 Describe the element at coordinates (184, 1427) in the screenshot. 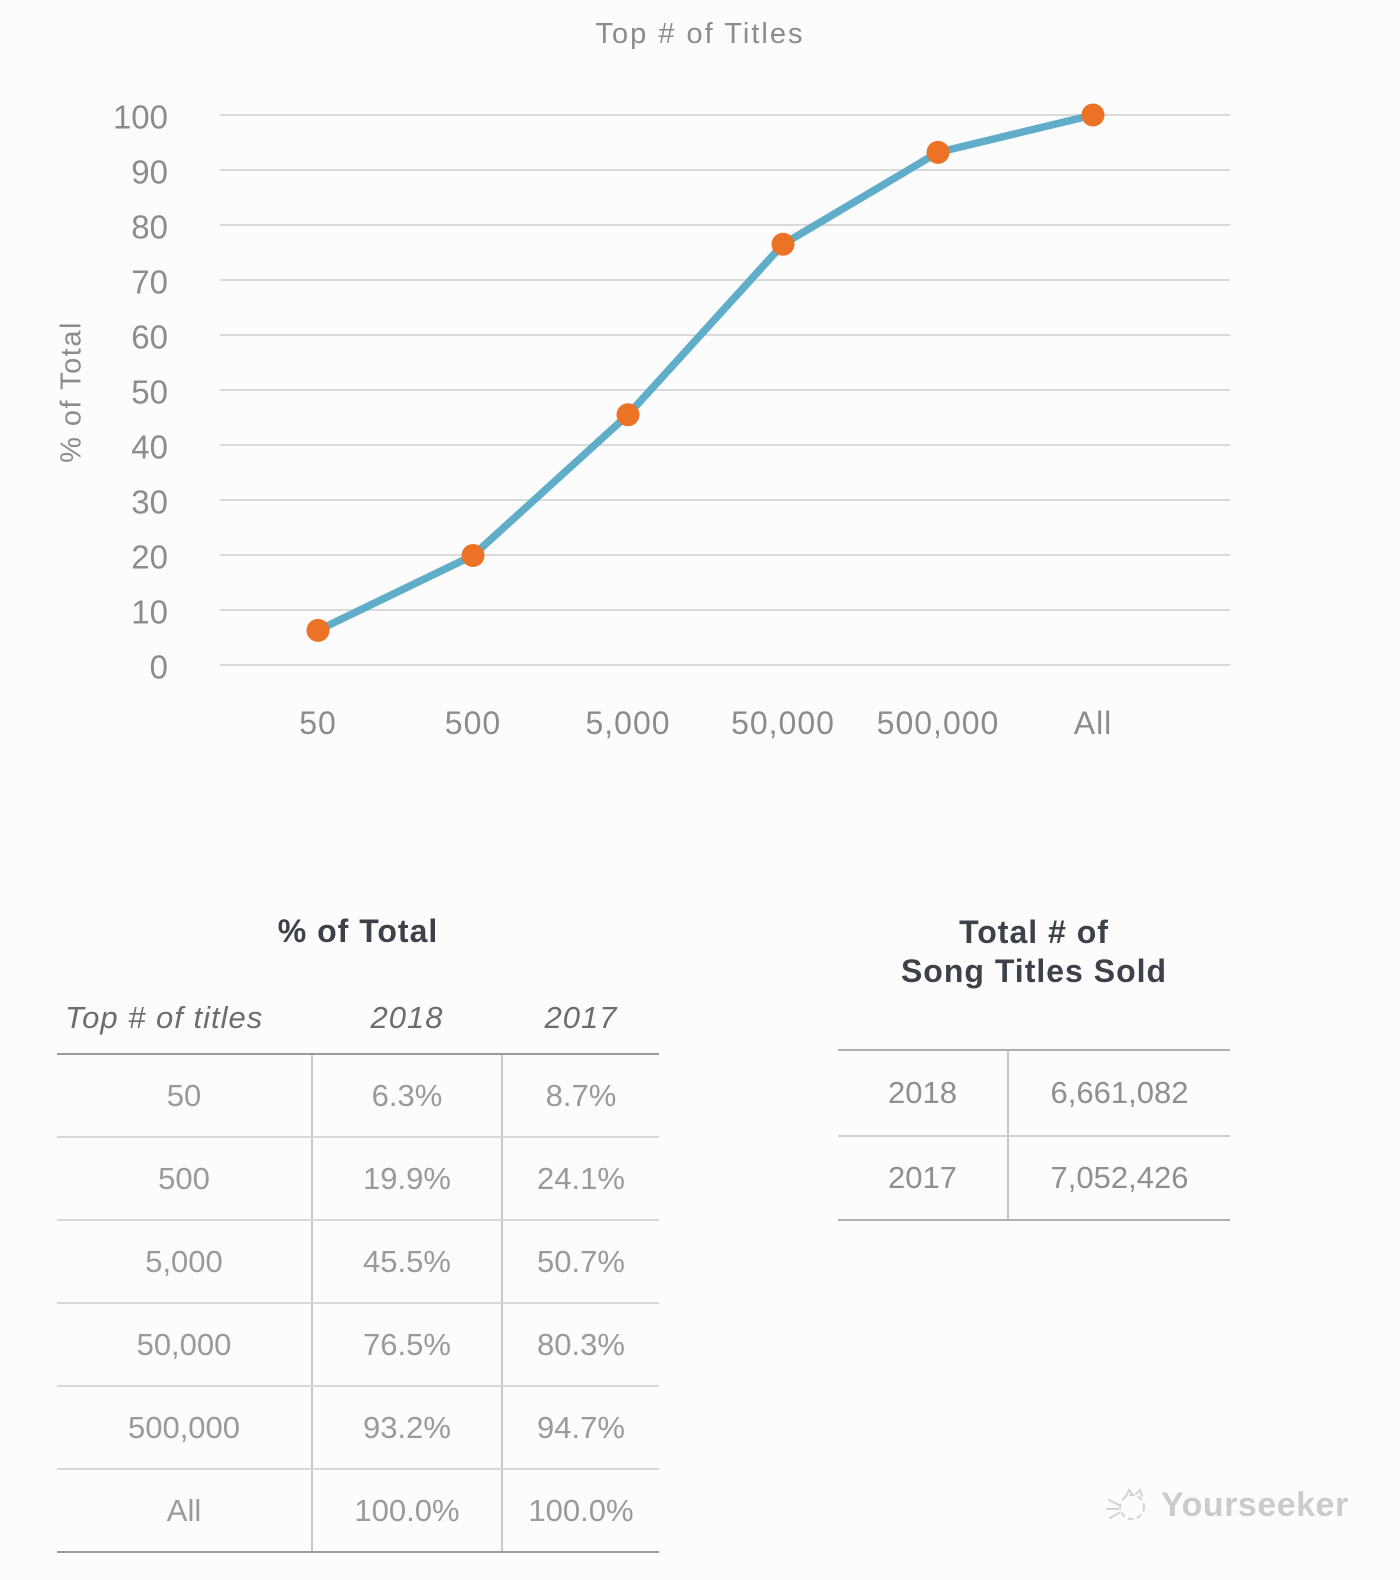

I see `percent-table-cell: 500,000` at that location.